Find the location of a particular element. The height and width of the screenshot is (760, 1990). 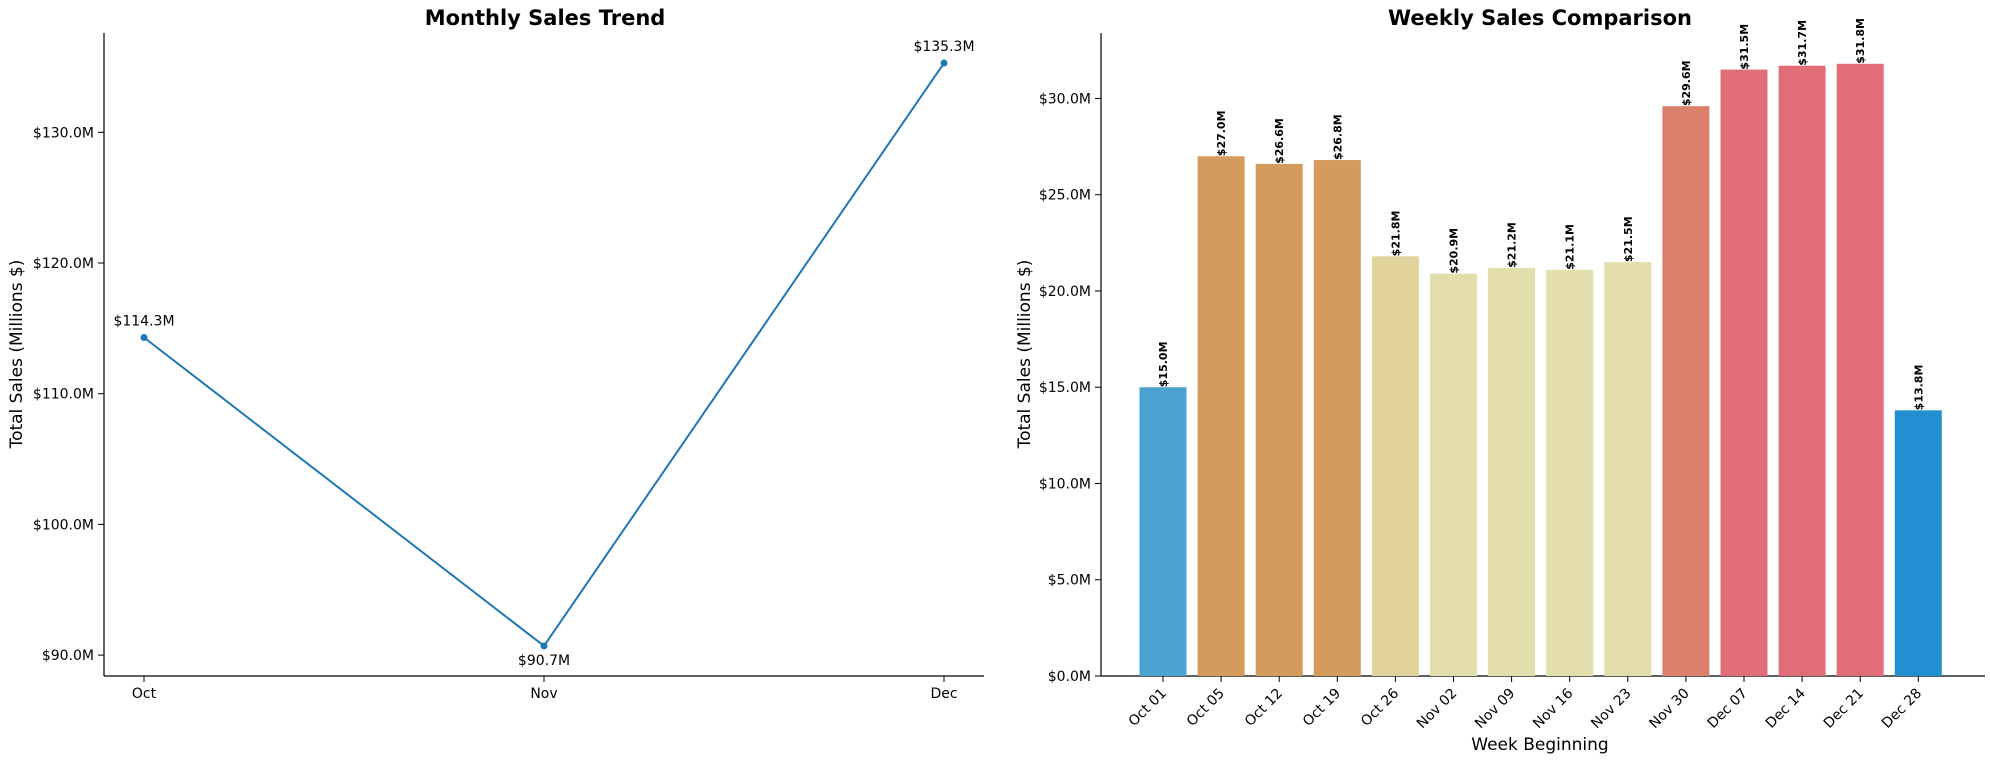

bar-chart-x-tick-label: Nov 23 is located at coordinates (1611, 709).